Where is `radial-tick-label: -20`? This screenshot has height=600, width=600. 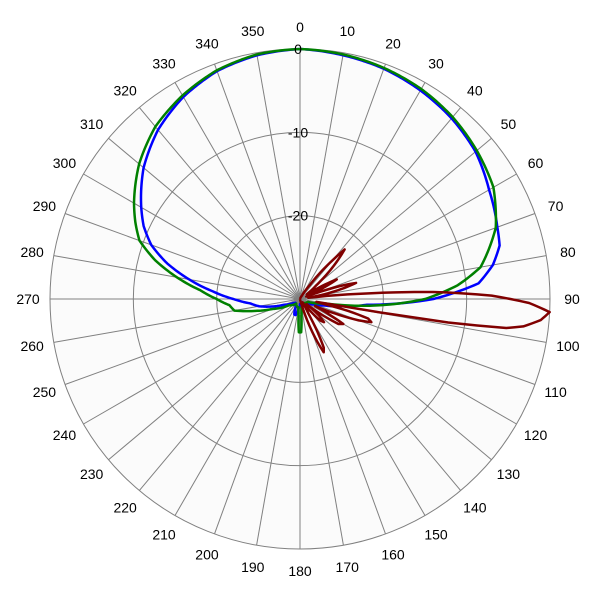 radial-tick-label: -20 is located at coordinates (298, 216).